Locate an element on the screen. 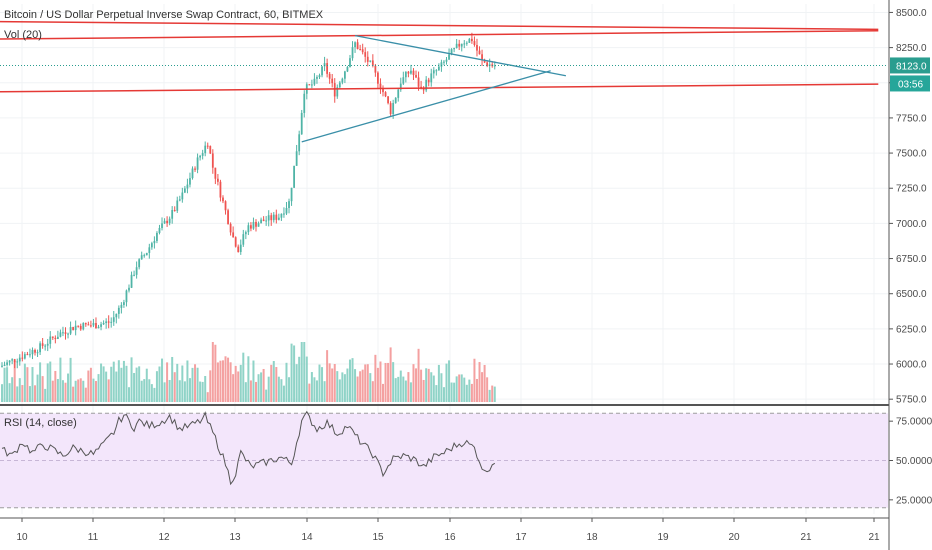 Image resolution: width=932 pixels, height=550 pixels. time-axis: 10 11 12 13 14 15 16 17 18 19 20 21 21 is located at coordinates (448, 530).